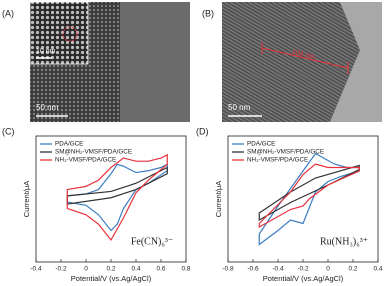 This screenshot has width=388, height=286. I want to click on panel-label: (D), so click(202, 131).